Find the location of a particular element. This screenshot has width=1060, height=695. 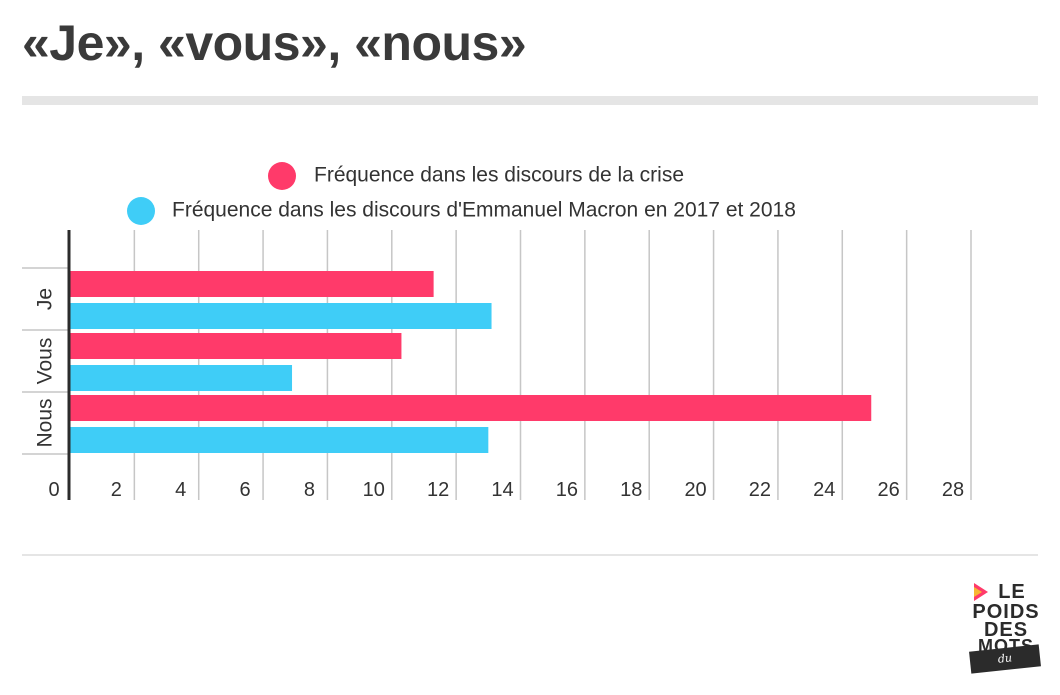

x-tick-label: 20 is located at coordinates (695, 490).